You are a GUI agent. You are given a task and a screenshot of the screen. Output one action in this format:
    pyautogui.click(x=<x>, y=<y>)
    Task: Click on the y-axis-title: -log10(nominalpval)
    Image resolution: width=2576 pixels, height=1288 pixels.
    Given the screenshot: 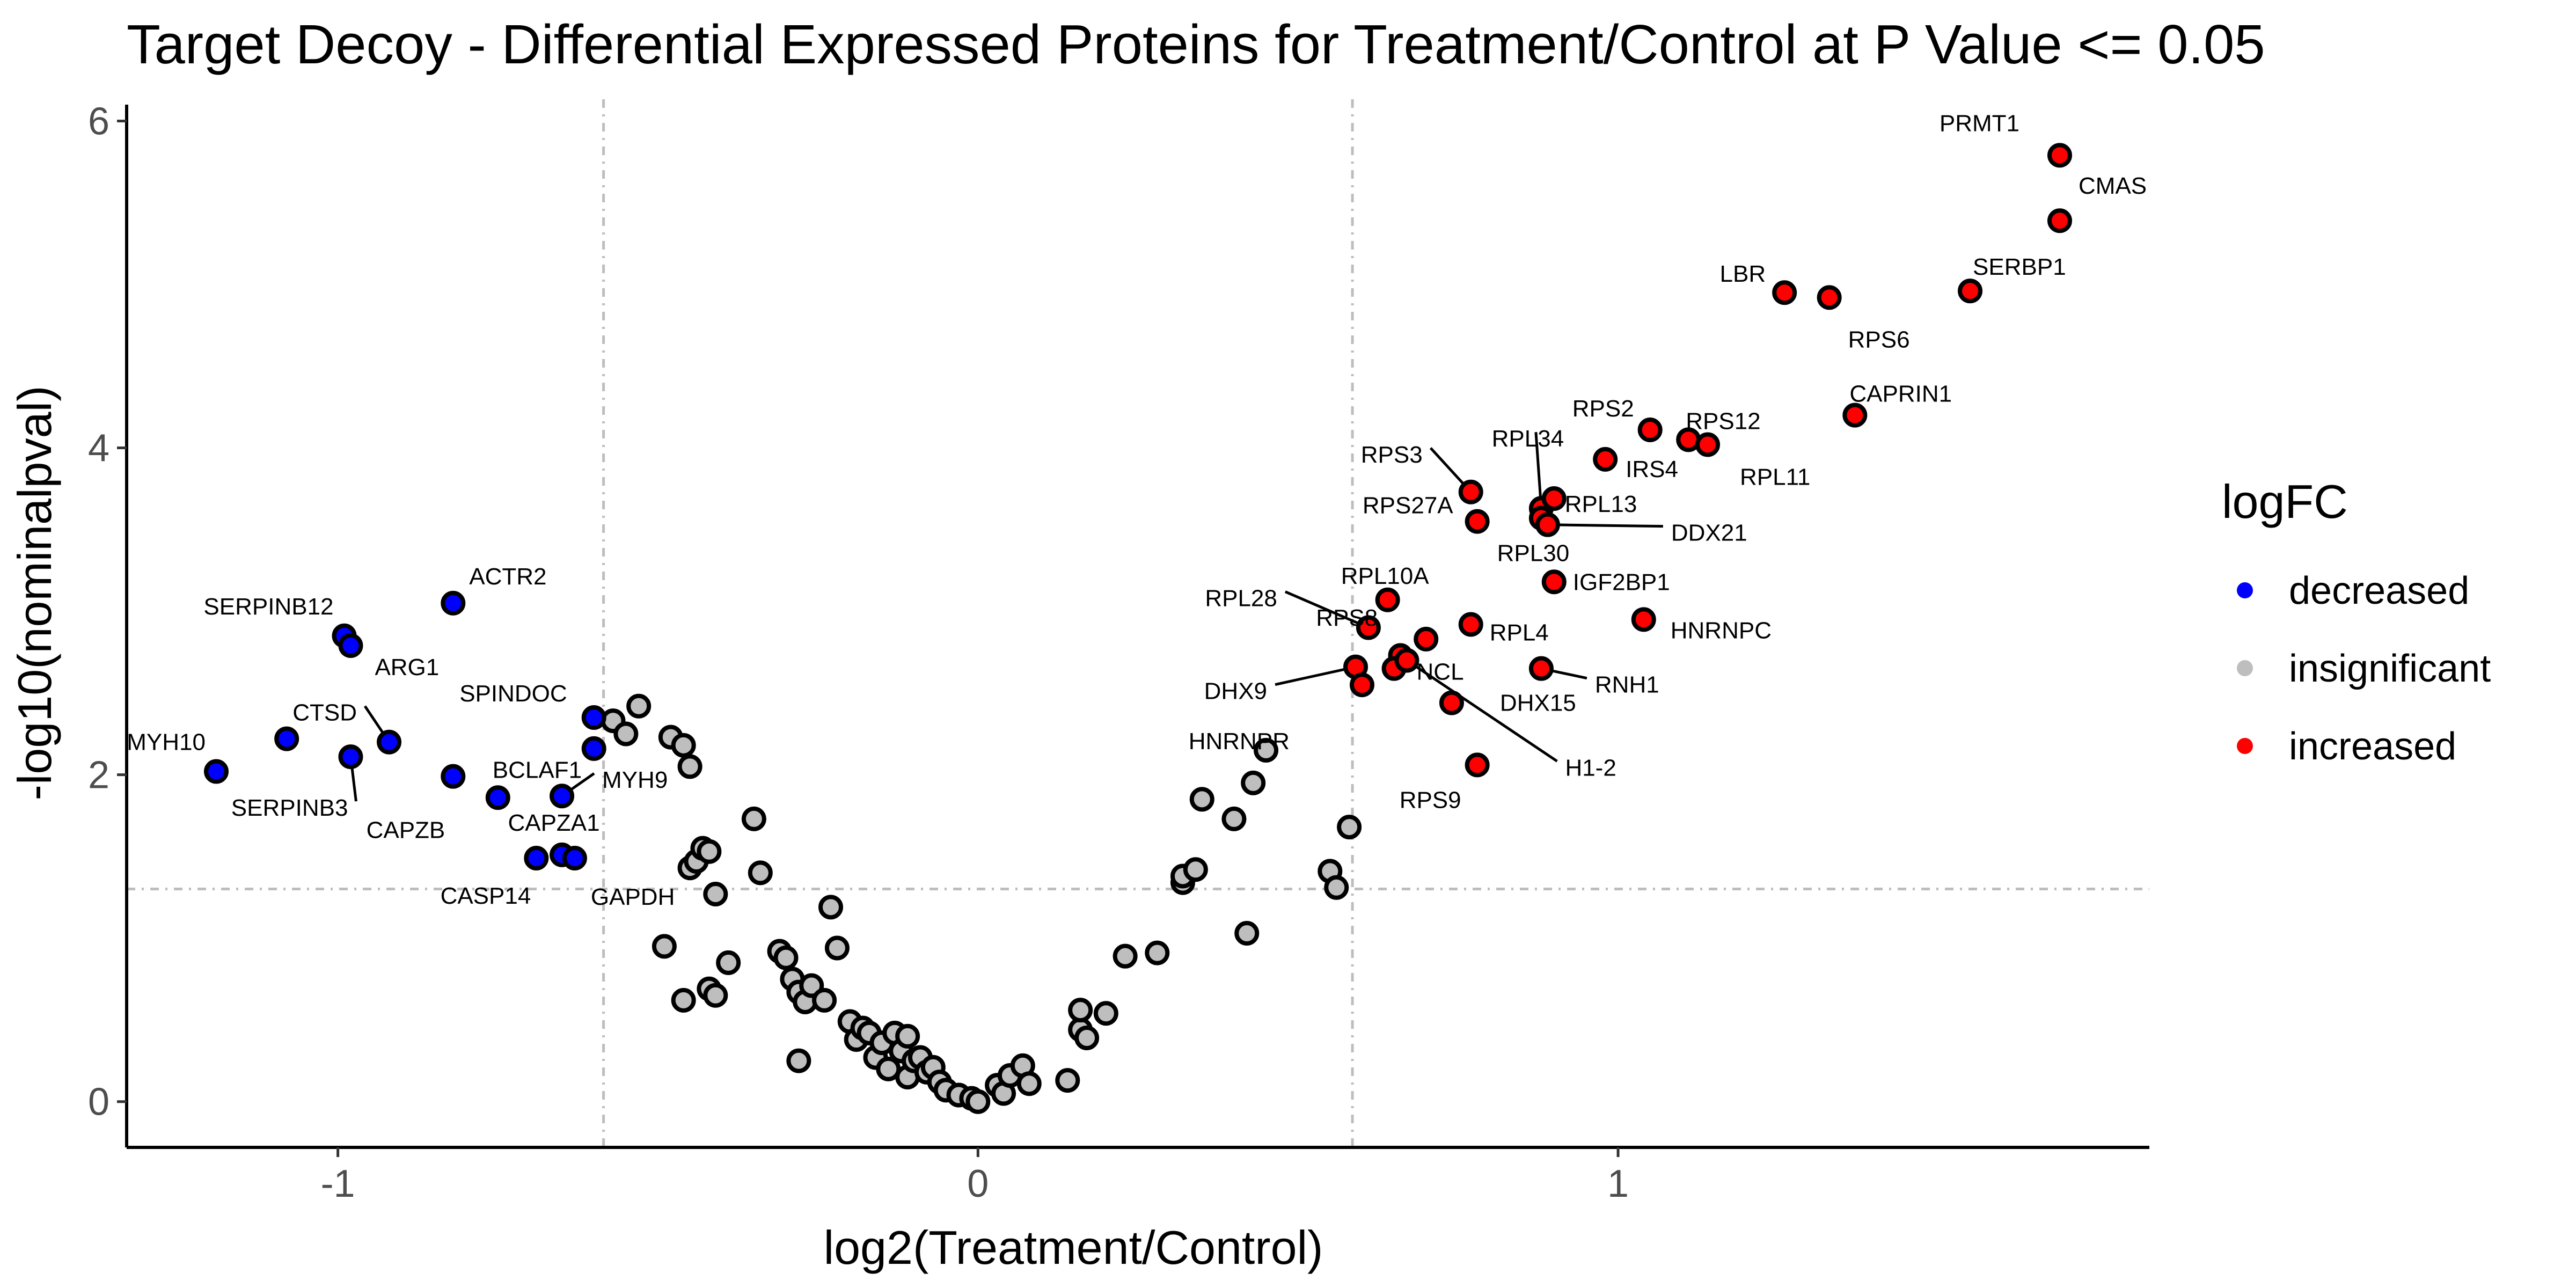 What is the action you would take?
    pyautogui.click(x=34, y=593)
    